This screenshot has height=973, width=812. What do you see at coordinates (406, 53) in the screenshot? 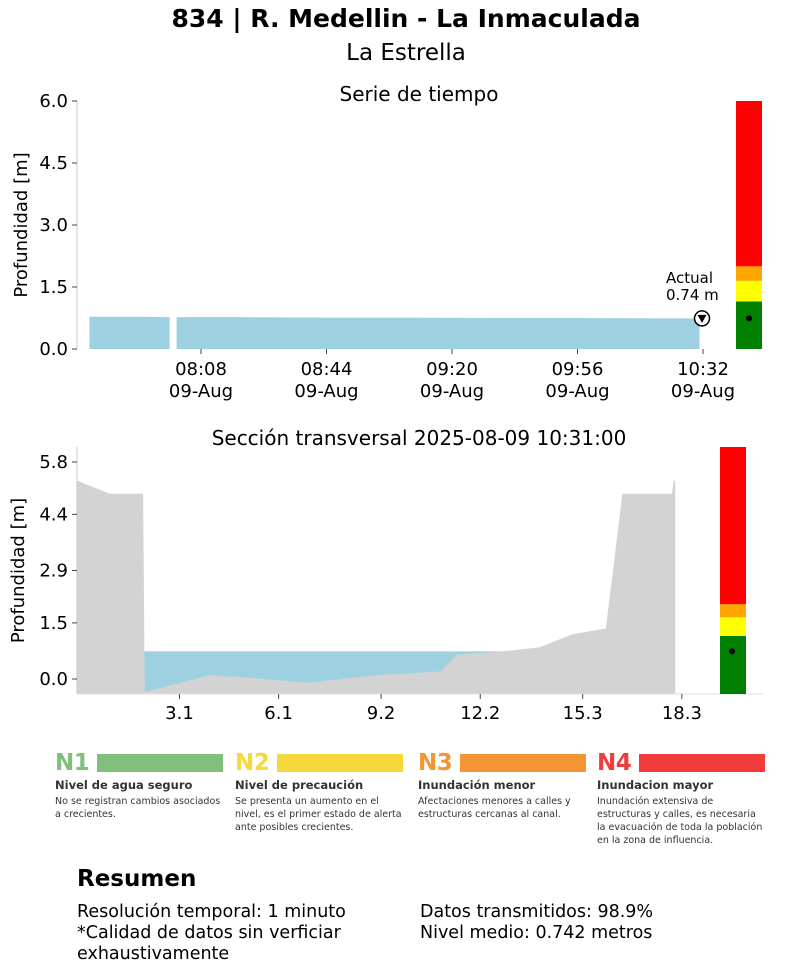
I see `page-subtitle: La Estrella` at bounding box center [406, 53].